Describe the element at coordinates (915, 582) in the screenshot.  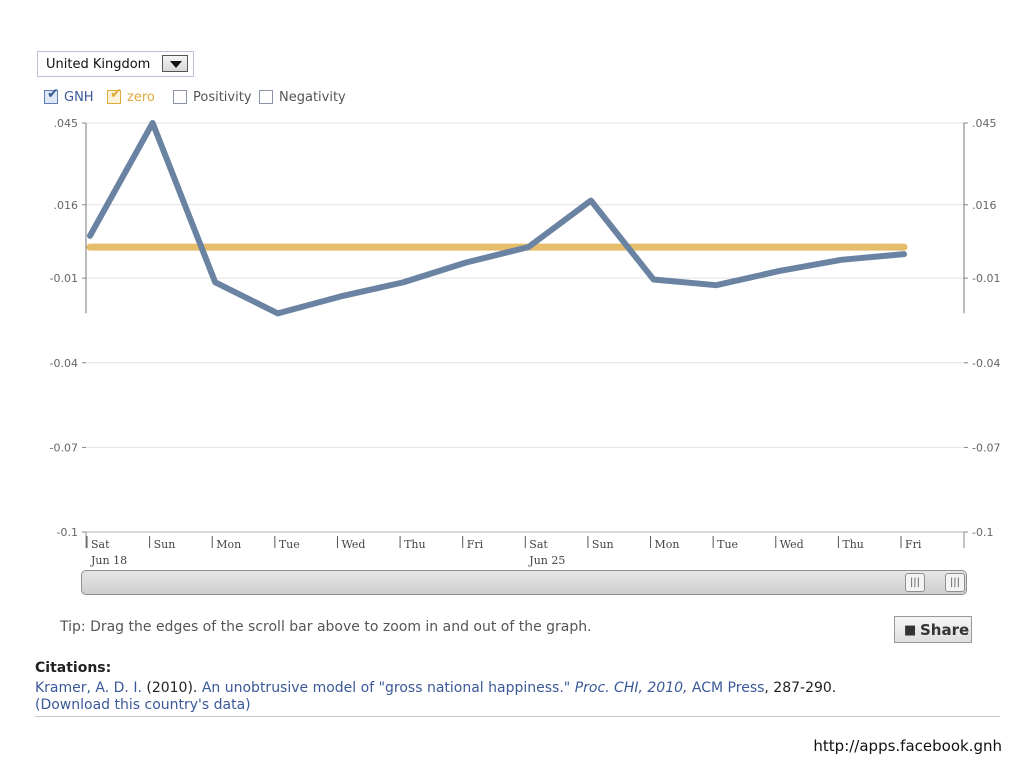
I see `scrollbar-left-handle: |||` at that location.